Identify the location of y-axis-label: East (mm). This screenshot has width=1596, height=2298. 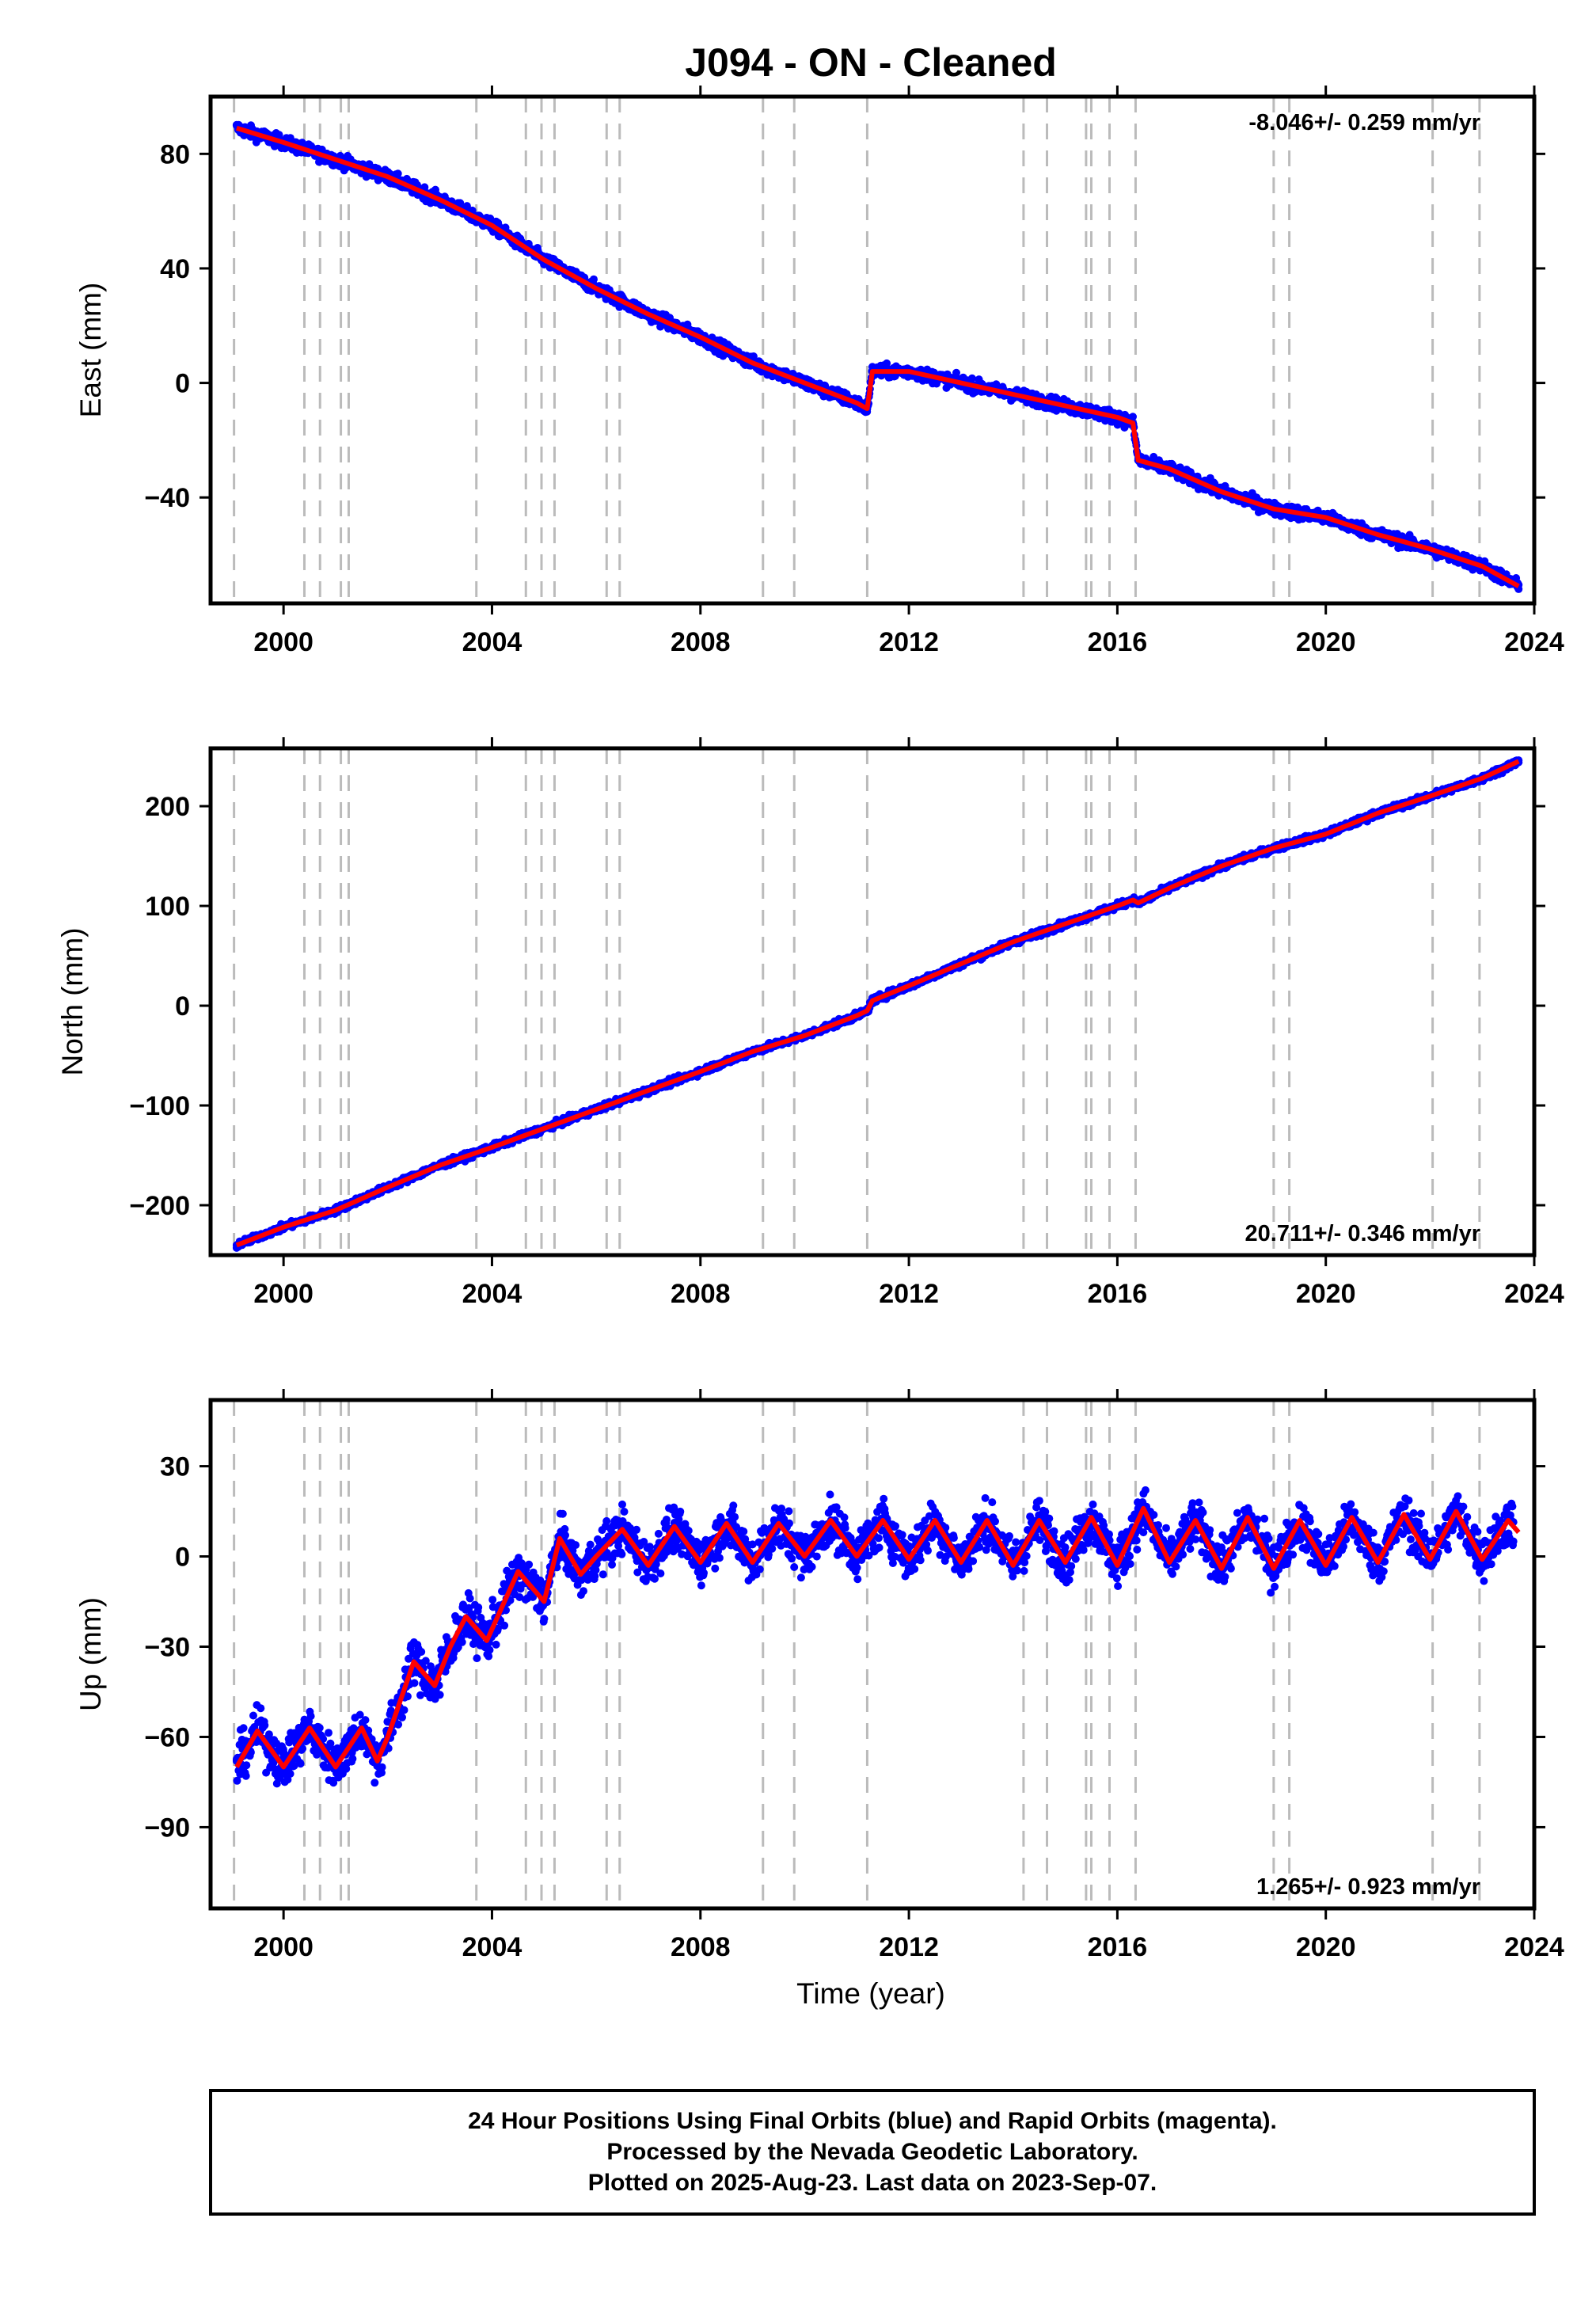
(90, 350).